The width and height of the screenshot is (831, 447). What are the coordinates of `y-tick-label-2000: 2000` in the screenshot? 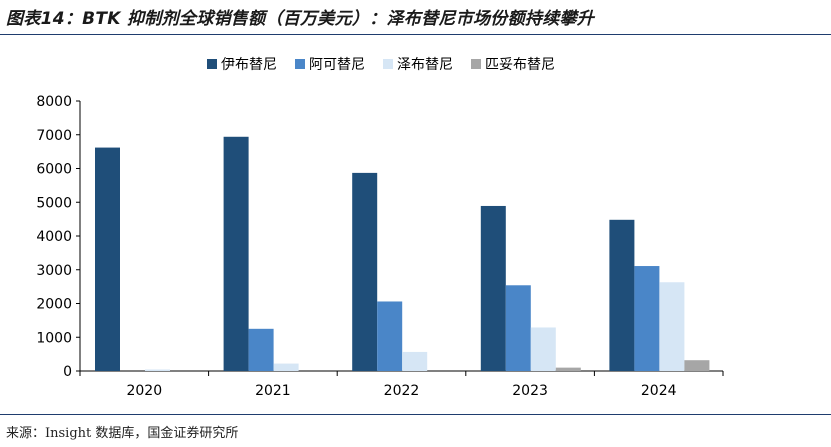 It's located at (54, 305).